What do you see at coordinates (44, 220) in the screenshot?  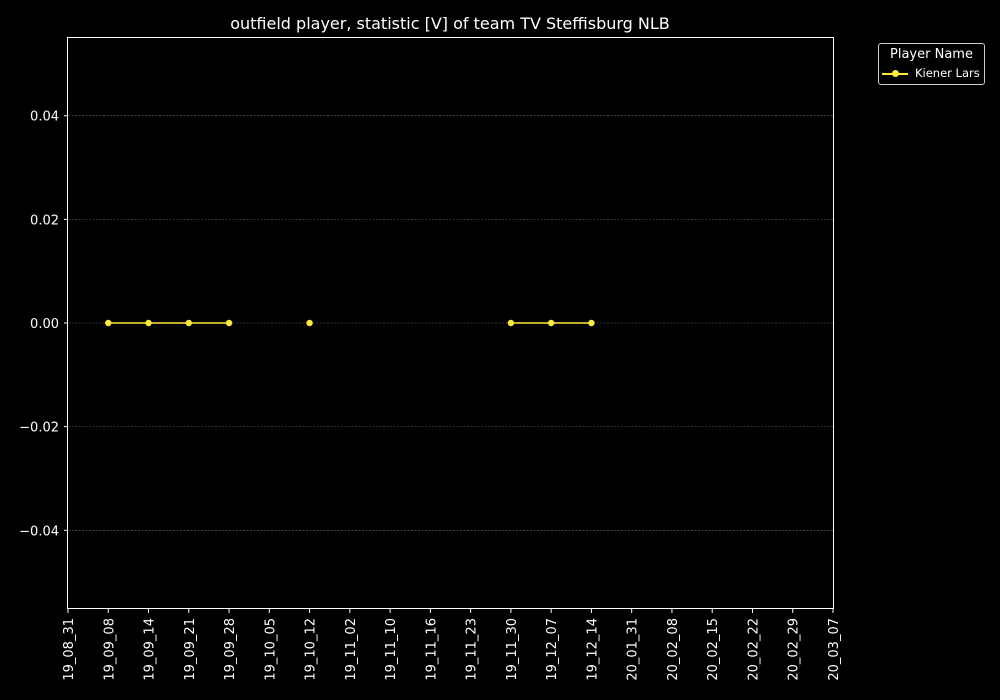 I see `y-tick-label: 0.02` at bounding box center [44, 220].